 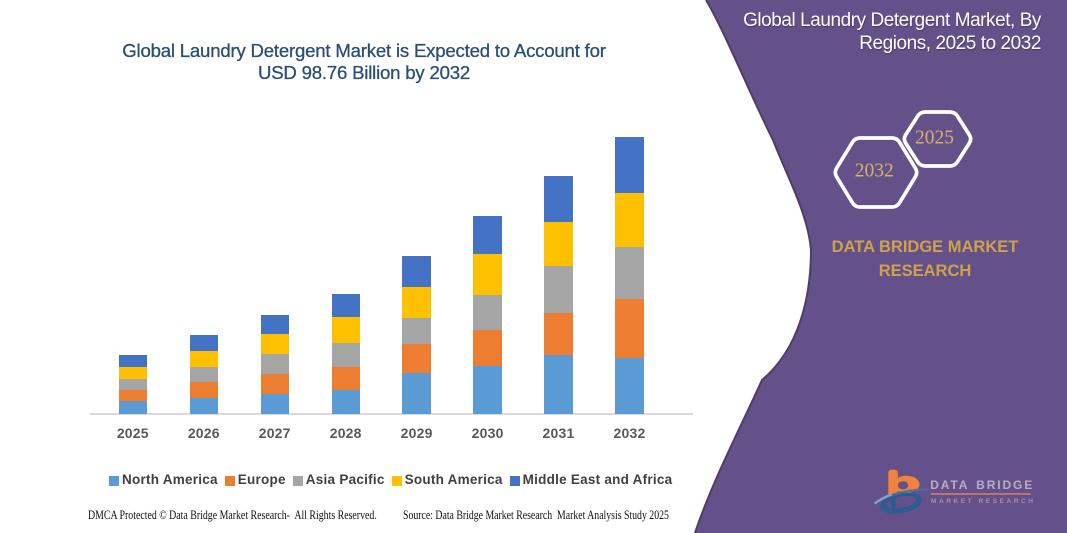 What do you see at coordinates (874, 171) in the screenshot?
I see `svg-text: 2032` at bounding box center [874, 171].